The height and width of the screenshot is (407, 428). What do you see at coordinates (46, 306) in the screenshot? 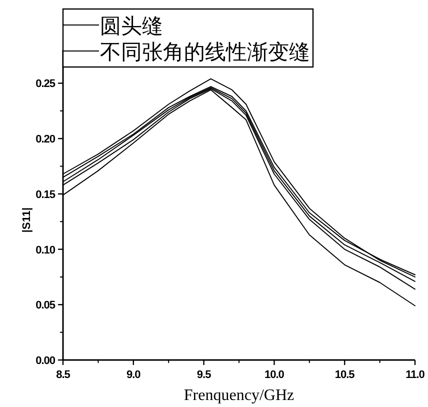
I see `y-tick-label: 0.05` at bounding box center [46, 306].